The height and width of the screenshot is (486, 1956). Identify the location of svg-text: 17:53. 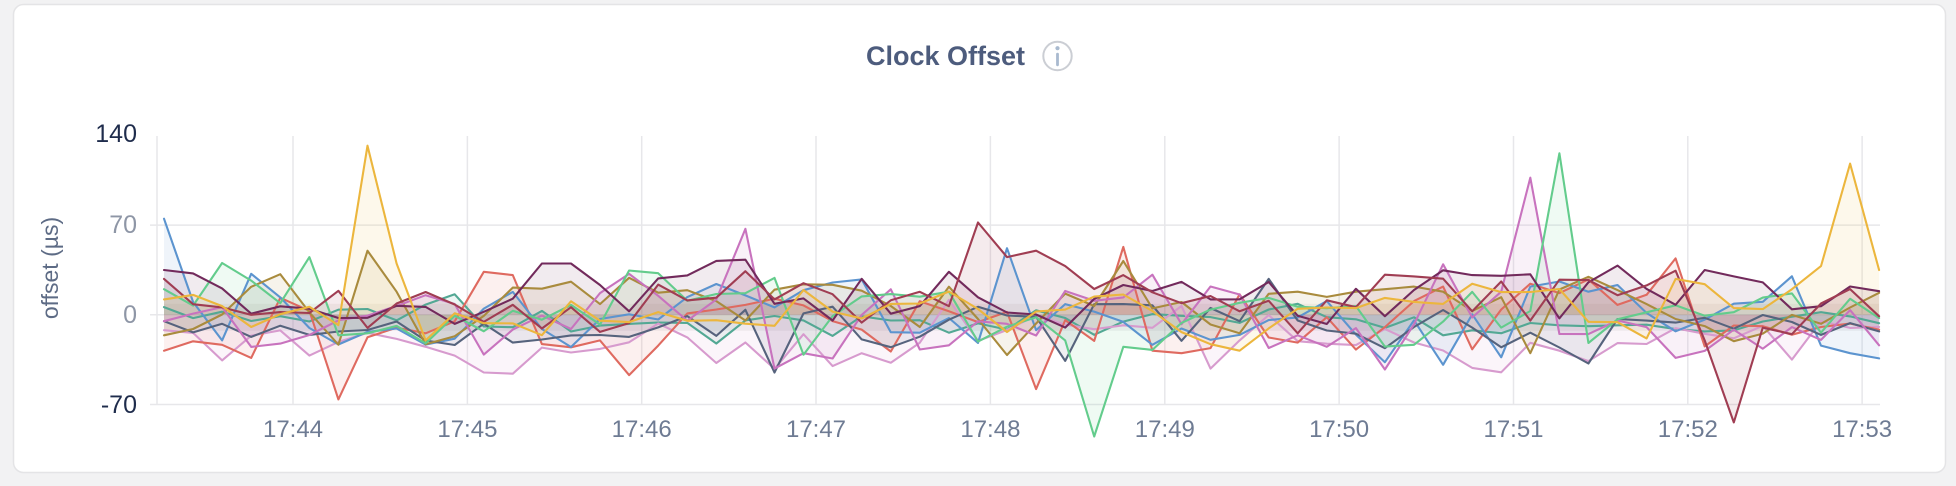
(1862, 429).